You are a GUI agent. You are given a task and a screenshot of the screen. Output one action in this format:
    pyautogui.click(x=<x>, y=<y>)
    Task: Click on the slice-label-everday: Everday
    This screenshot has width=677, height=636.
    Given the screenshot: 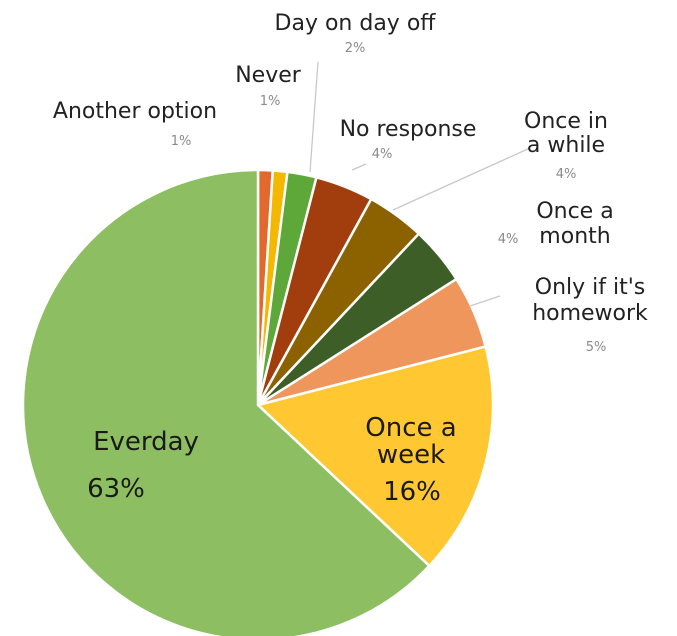 What is the action you would take?
    pyautogui.click(x=146, y=442)
    